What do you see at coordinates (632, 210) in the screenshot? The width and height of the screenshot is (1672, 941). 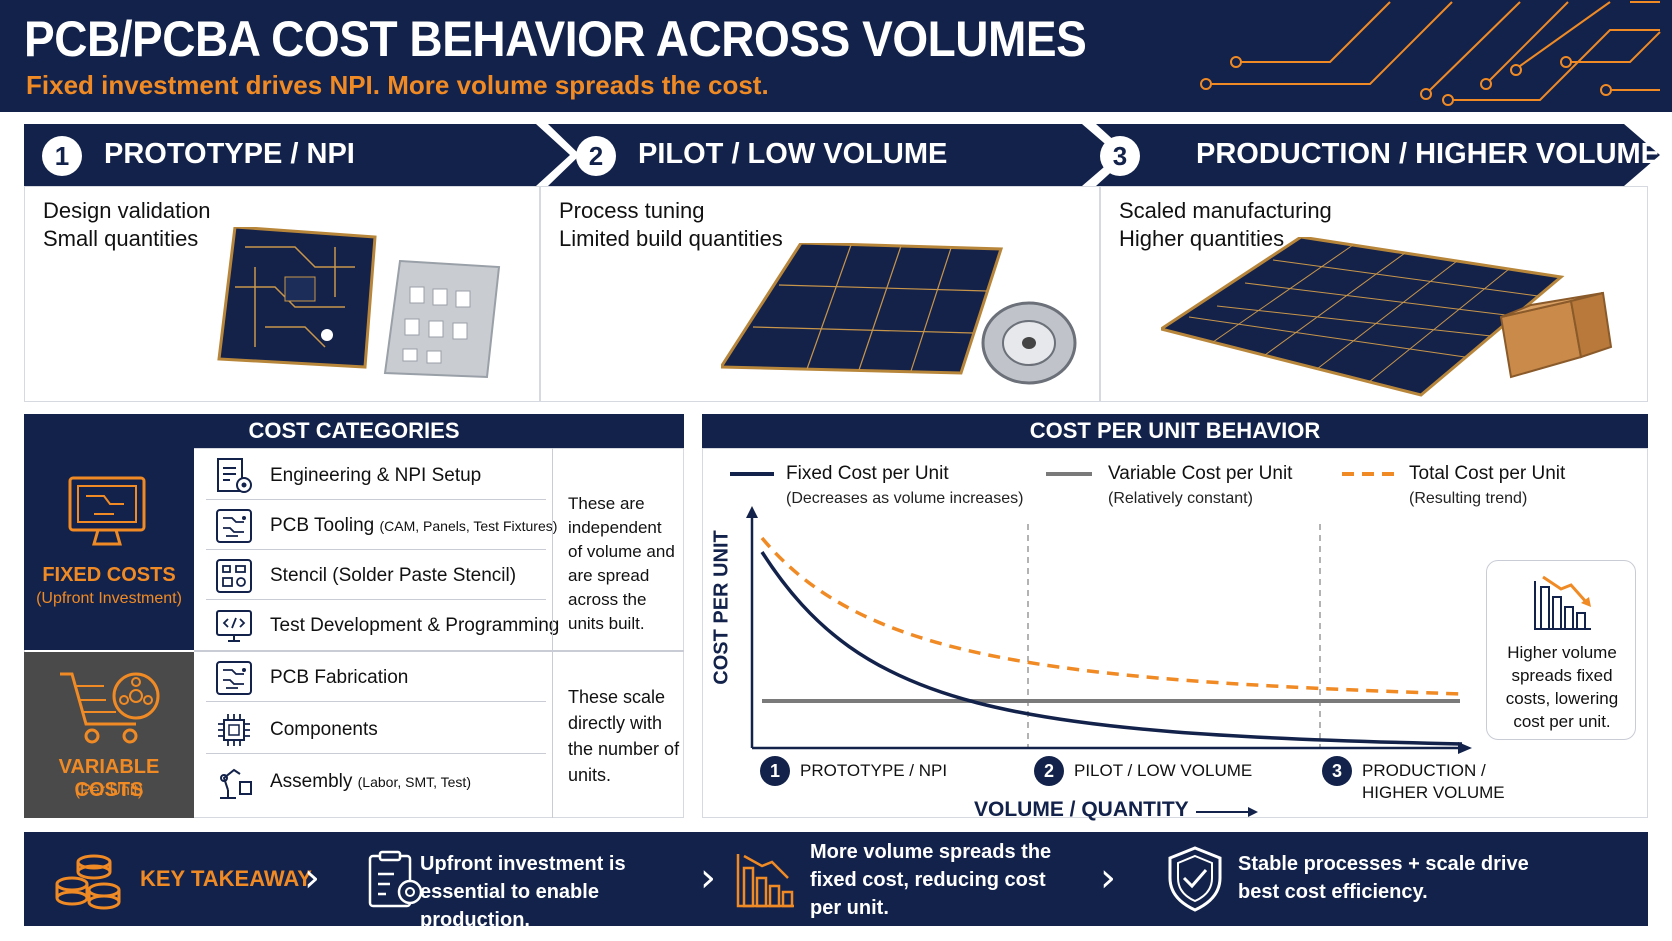 I see `stage-desc-line: Process tuning` at bounding box center [632, 210].